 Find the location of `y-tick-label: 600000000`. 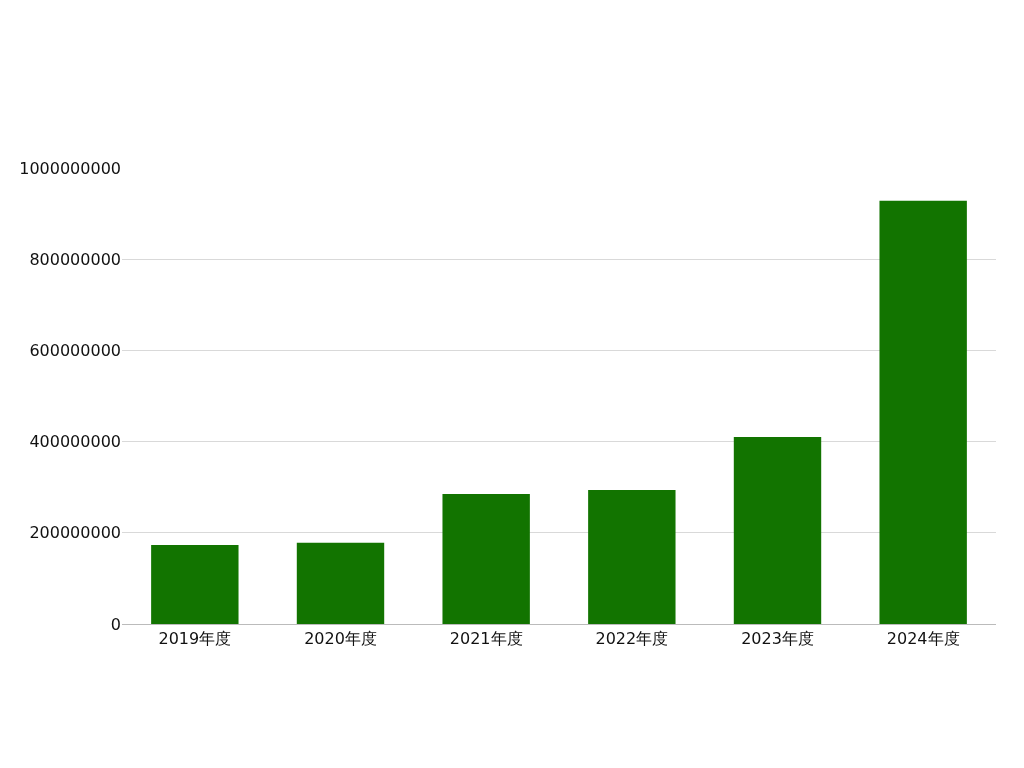

y-tick-label: 600000000 is located at coordinates (75, 350).